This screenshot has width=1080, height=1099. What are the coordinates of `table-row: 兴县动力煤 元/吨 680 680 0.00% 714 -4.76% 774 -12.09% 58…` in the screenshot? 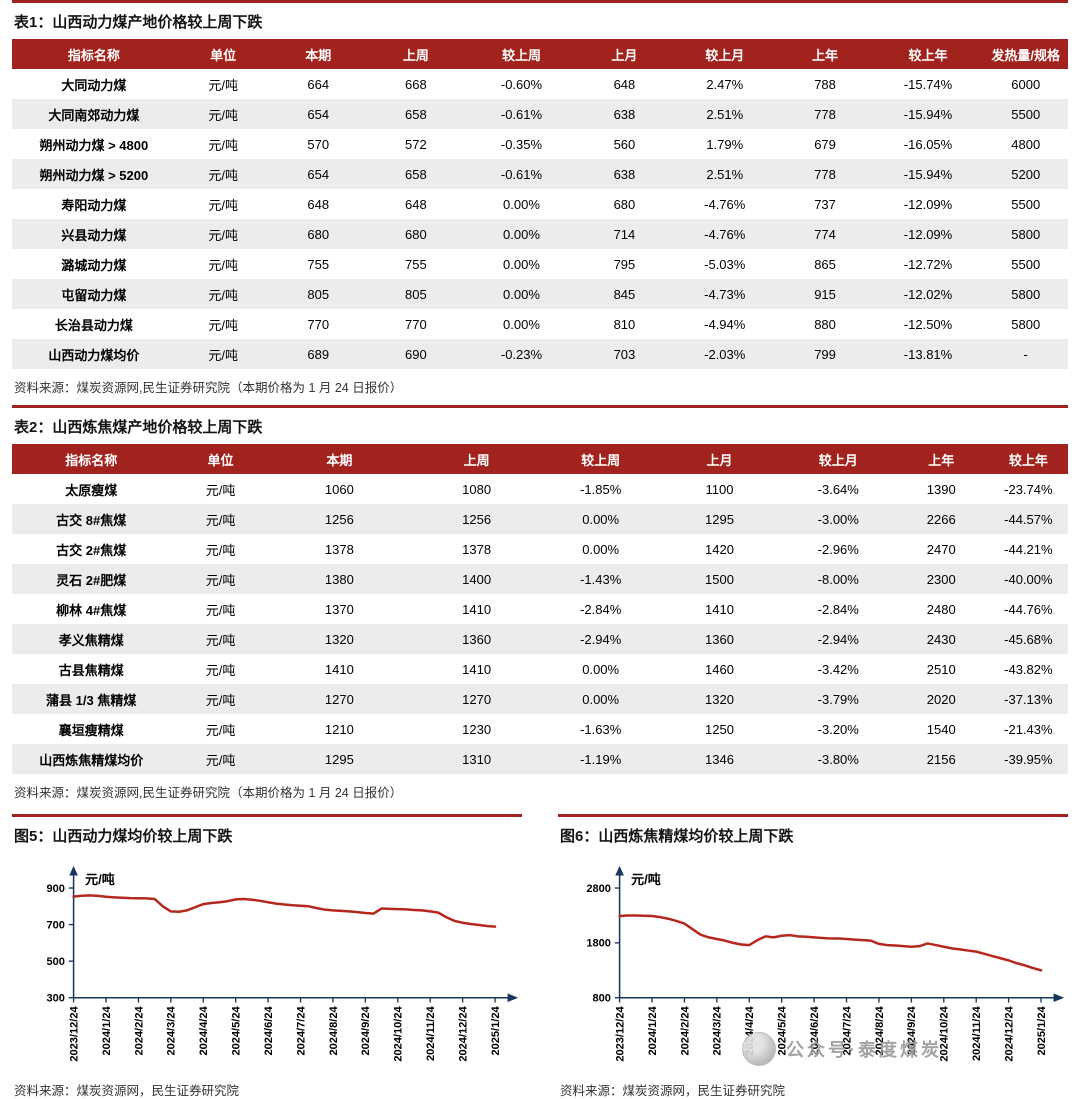 It's located at (540, 234).